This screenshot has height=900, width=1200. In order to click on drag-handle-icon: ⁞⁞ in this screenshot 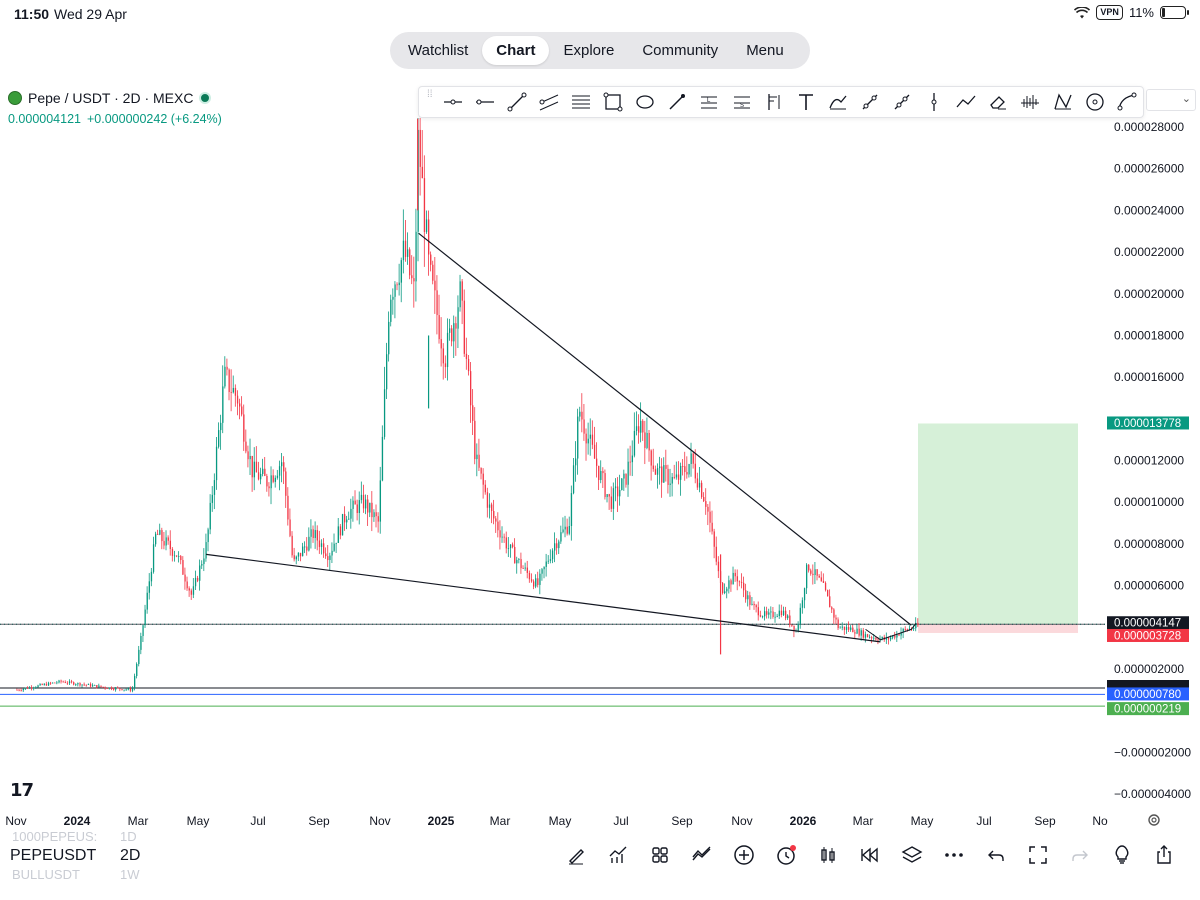, I will do `click(429, 94)`.